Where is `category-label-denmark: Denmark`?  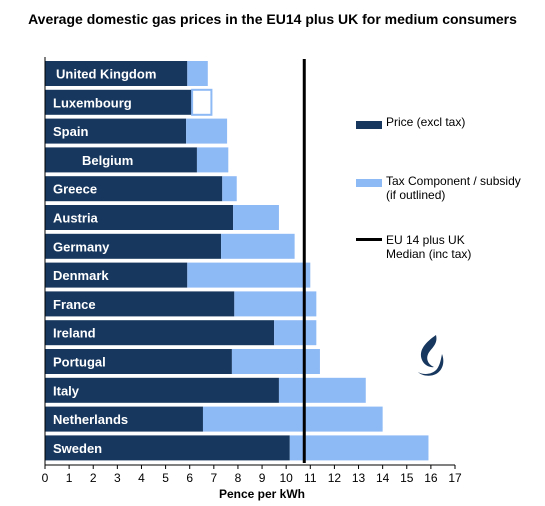 category-label-denmark: Denmark is located at coordinates (81, 275).